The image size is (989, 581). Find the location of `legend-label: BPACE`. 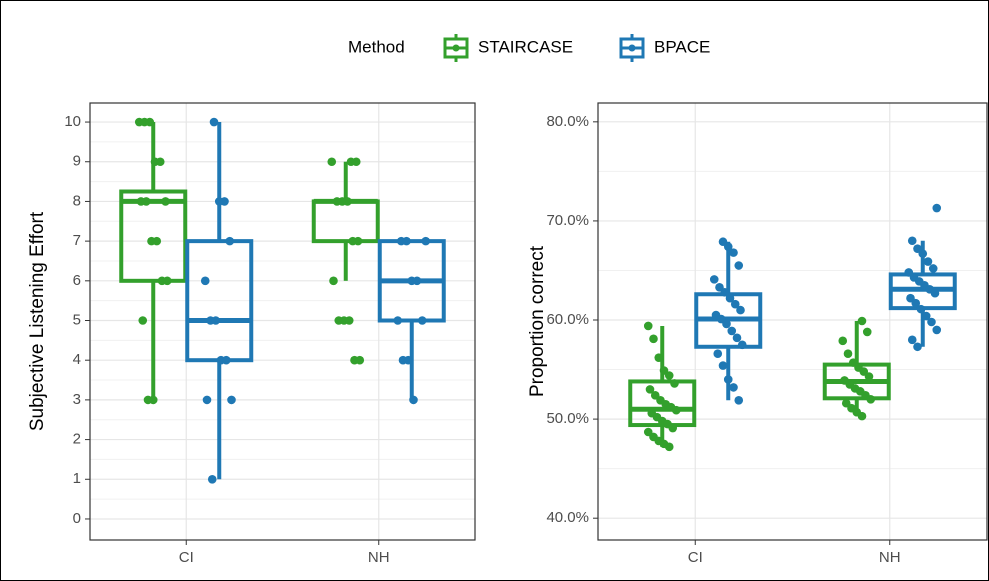

legend-label: BPACE is located at coordinates (682, 46).